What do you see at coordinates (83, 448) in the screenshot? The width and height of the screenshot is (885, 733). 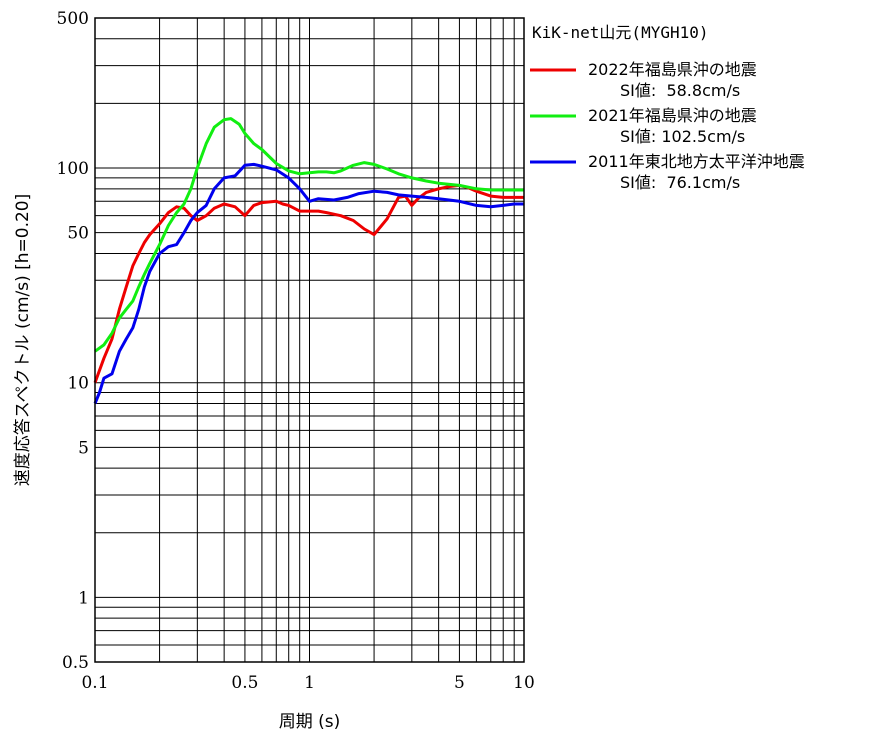 I see `y-tick-label: 5` at bounding box center [83, 448].